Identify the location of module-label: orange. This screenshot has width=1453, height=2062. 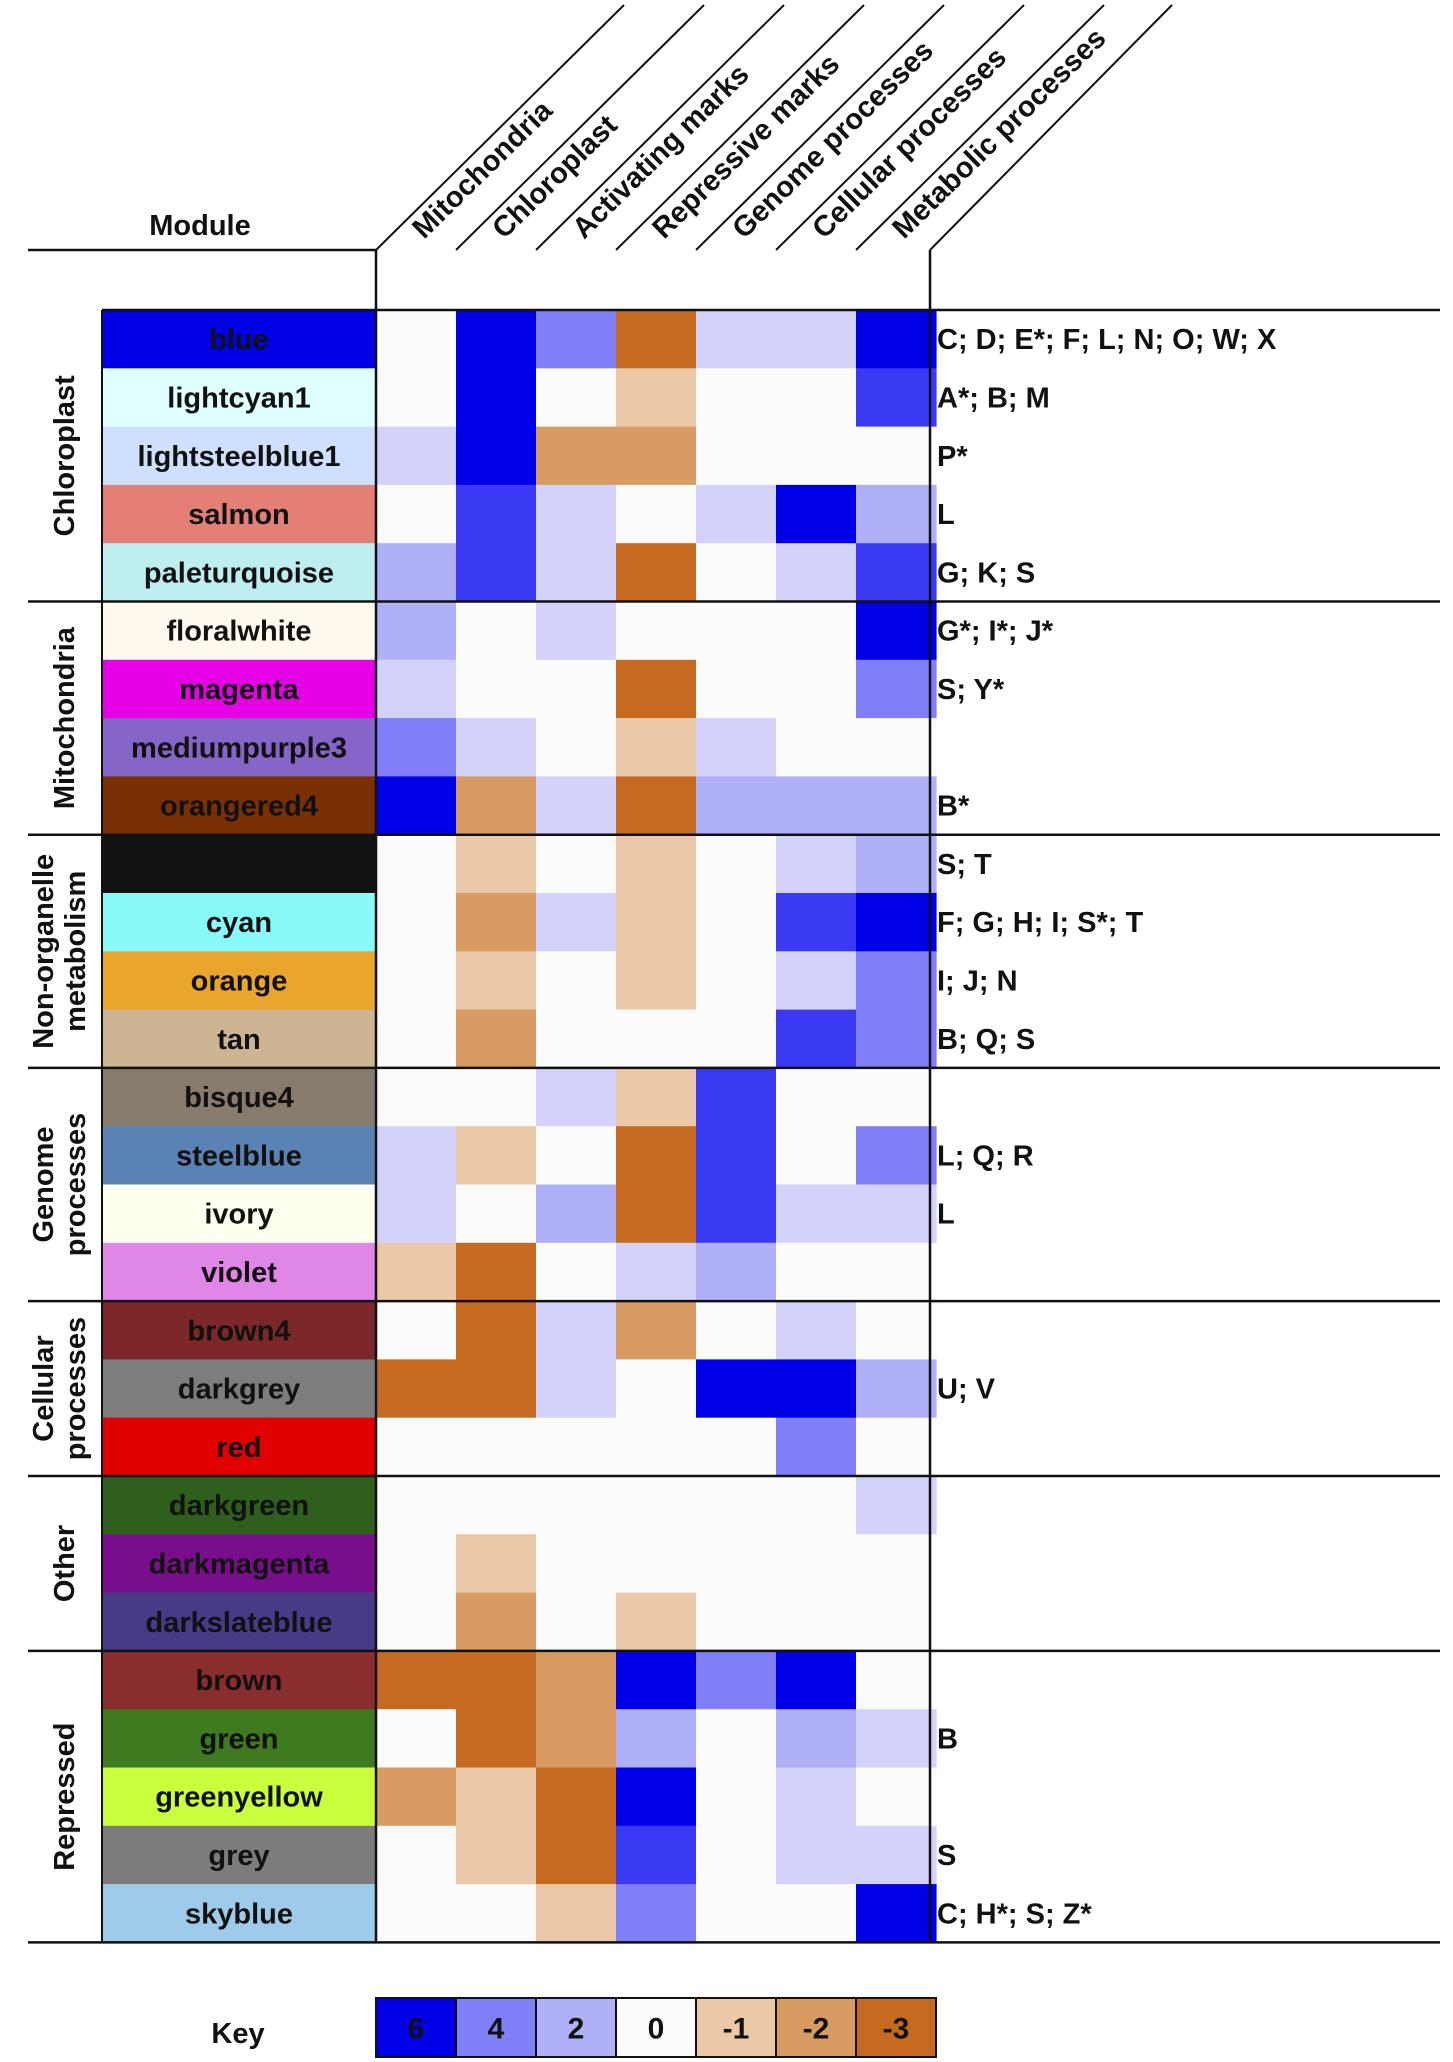
(239, 981).